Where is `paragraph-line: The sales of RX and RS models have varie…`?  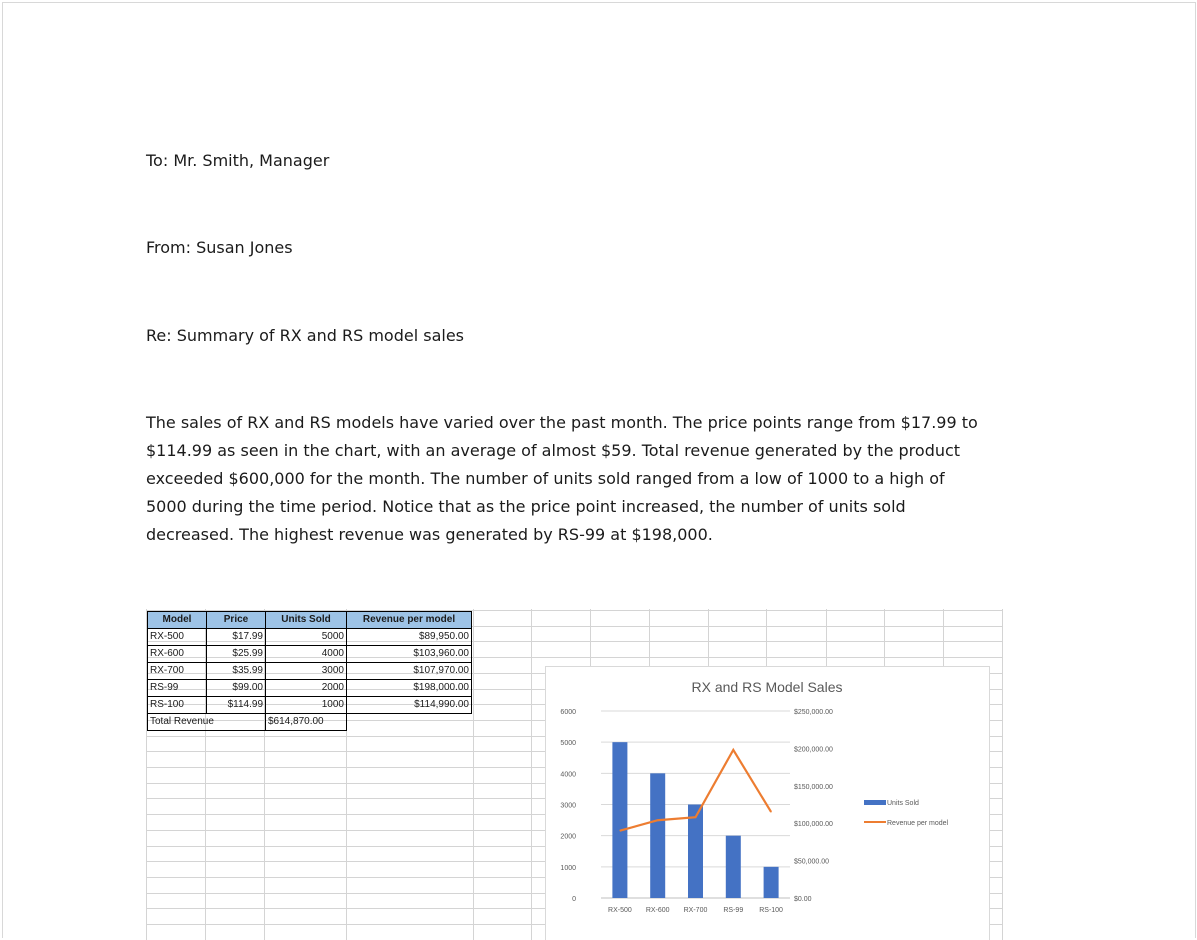
paragraph-line: The sales of RX and RS models have varie… is located at coordinates (562, 422).